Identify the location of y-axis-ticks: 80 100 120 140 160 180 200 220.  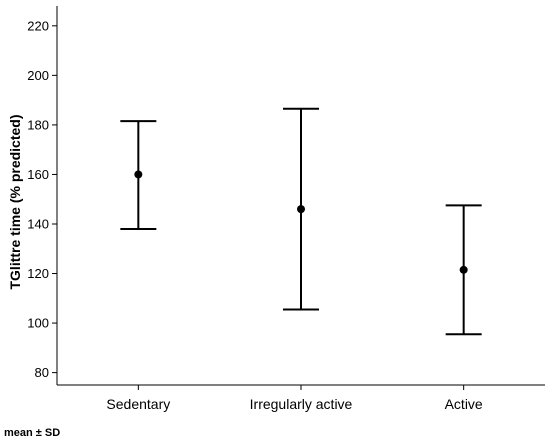
(42, 199).